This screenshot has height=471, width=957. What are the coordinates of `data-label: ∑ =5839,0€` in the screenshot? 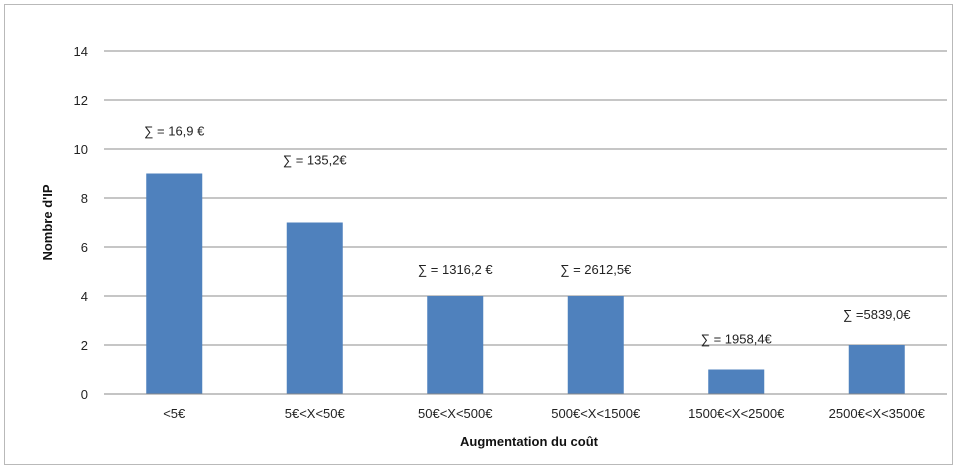 It's located at (877, 314).